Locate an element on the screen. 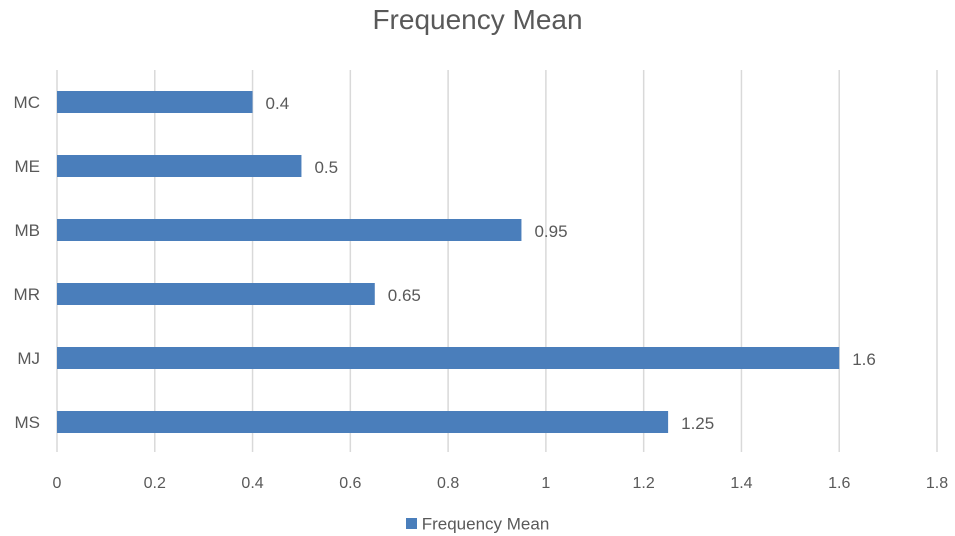  y-category-label: MC is located at coordinates (27, 102).